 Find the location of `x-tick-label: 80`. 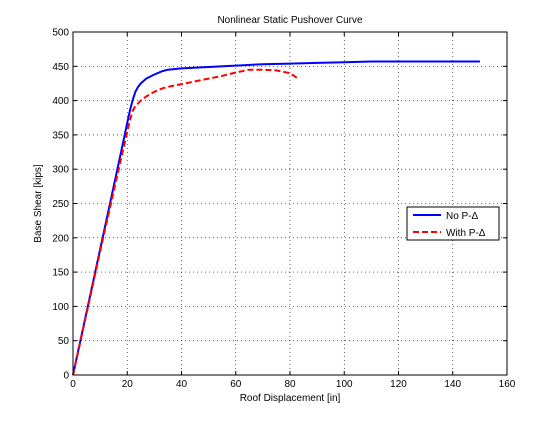

x-tick-label: 80 is located at coordinates (290, 384).